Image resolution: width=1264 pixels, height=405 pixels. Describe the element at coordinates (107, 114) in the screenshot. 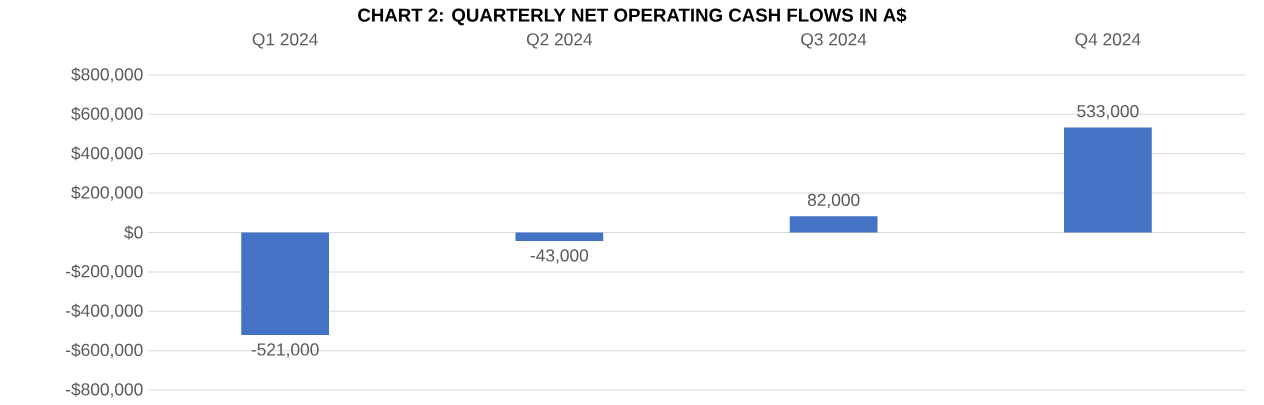

I see `y-tick-label: $600,000` at that location.